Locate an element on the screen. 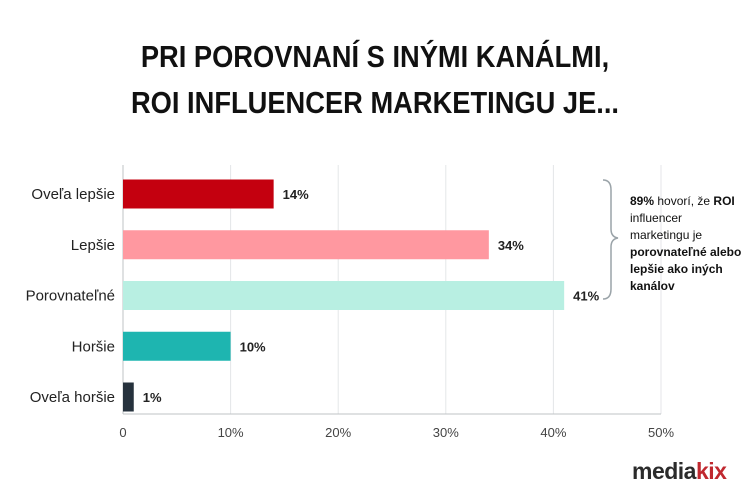 The image size is (750, 500). x-tick-label: 40% is located at coordinates (553, 432).